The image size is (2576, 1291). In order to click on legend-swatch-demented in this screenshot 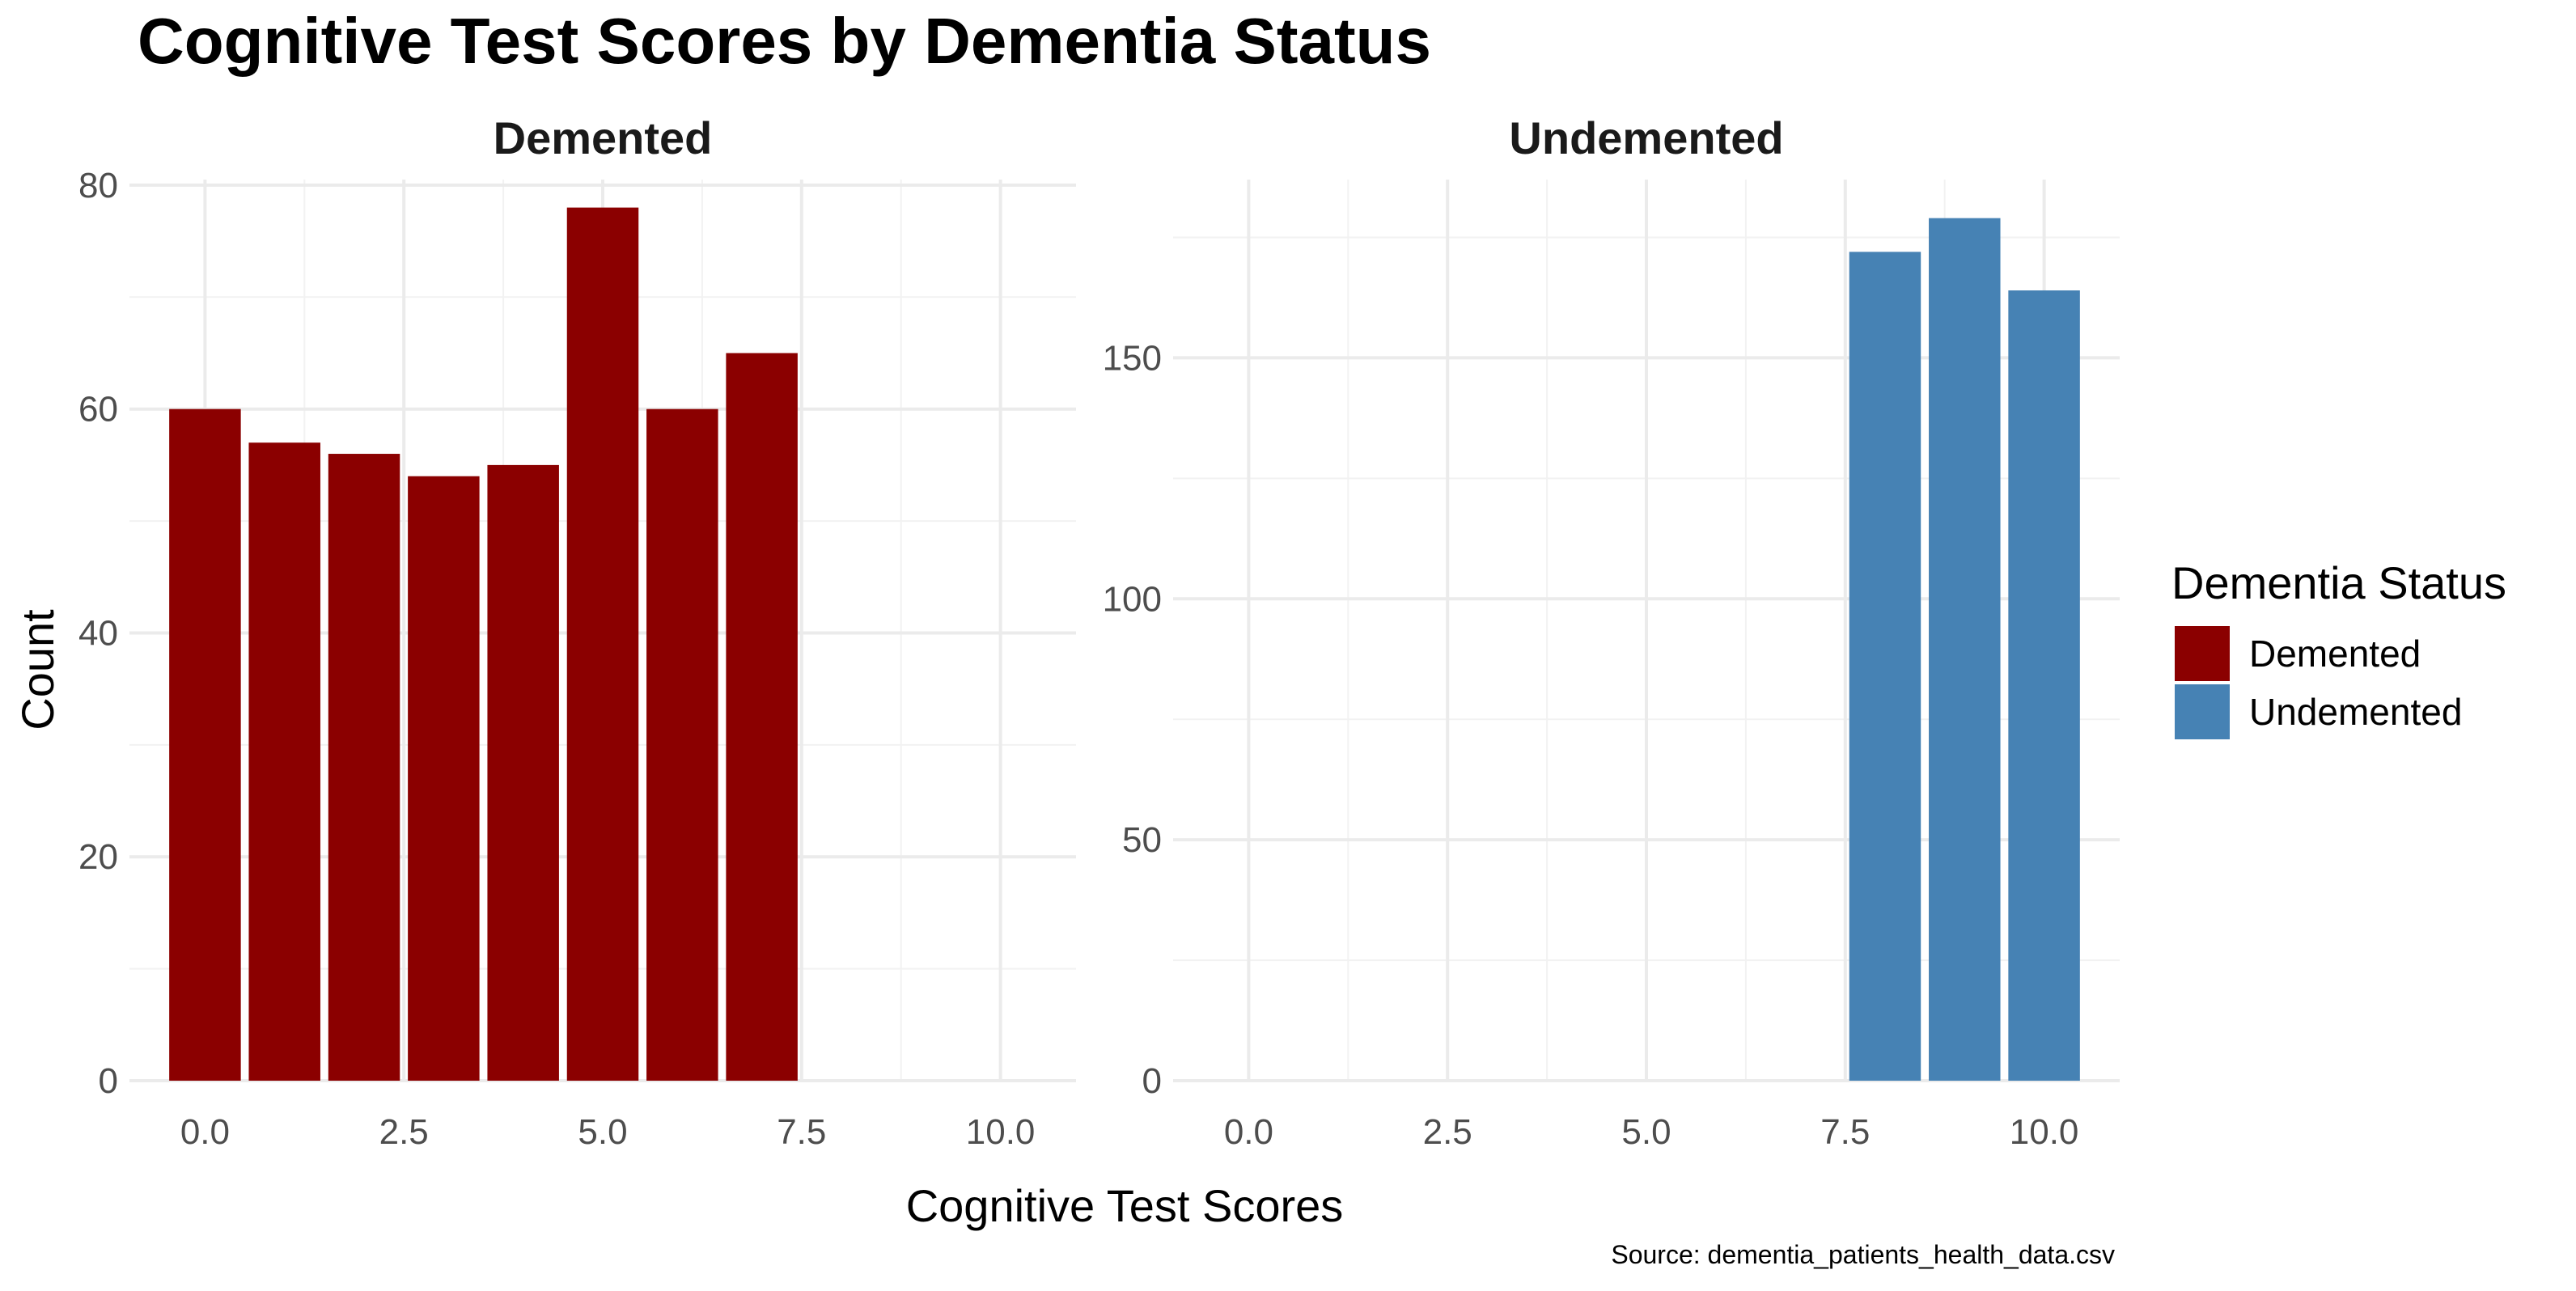, I will do `click(2202, 653)`.